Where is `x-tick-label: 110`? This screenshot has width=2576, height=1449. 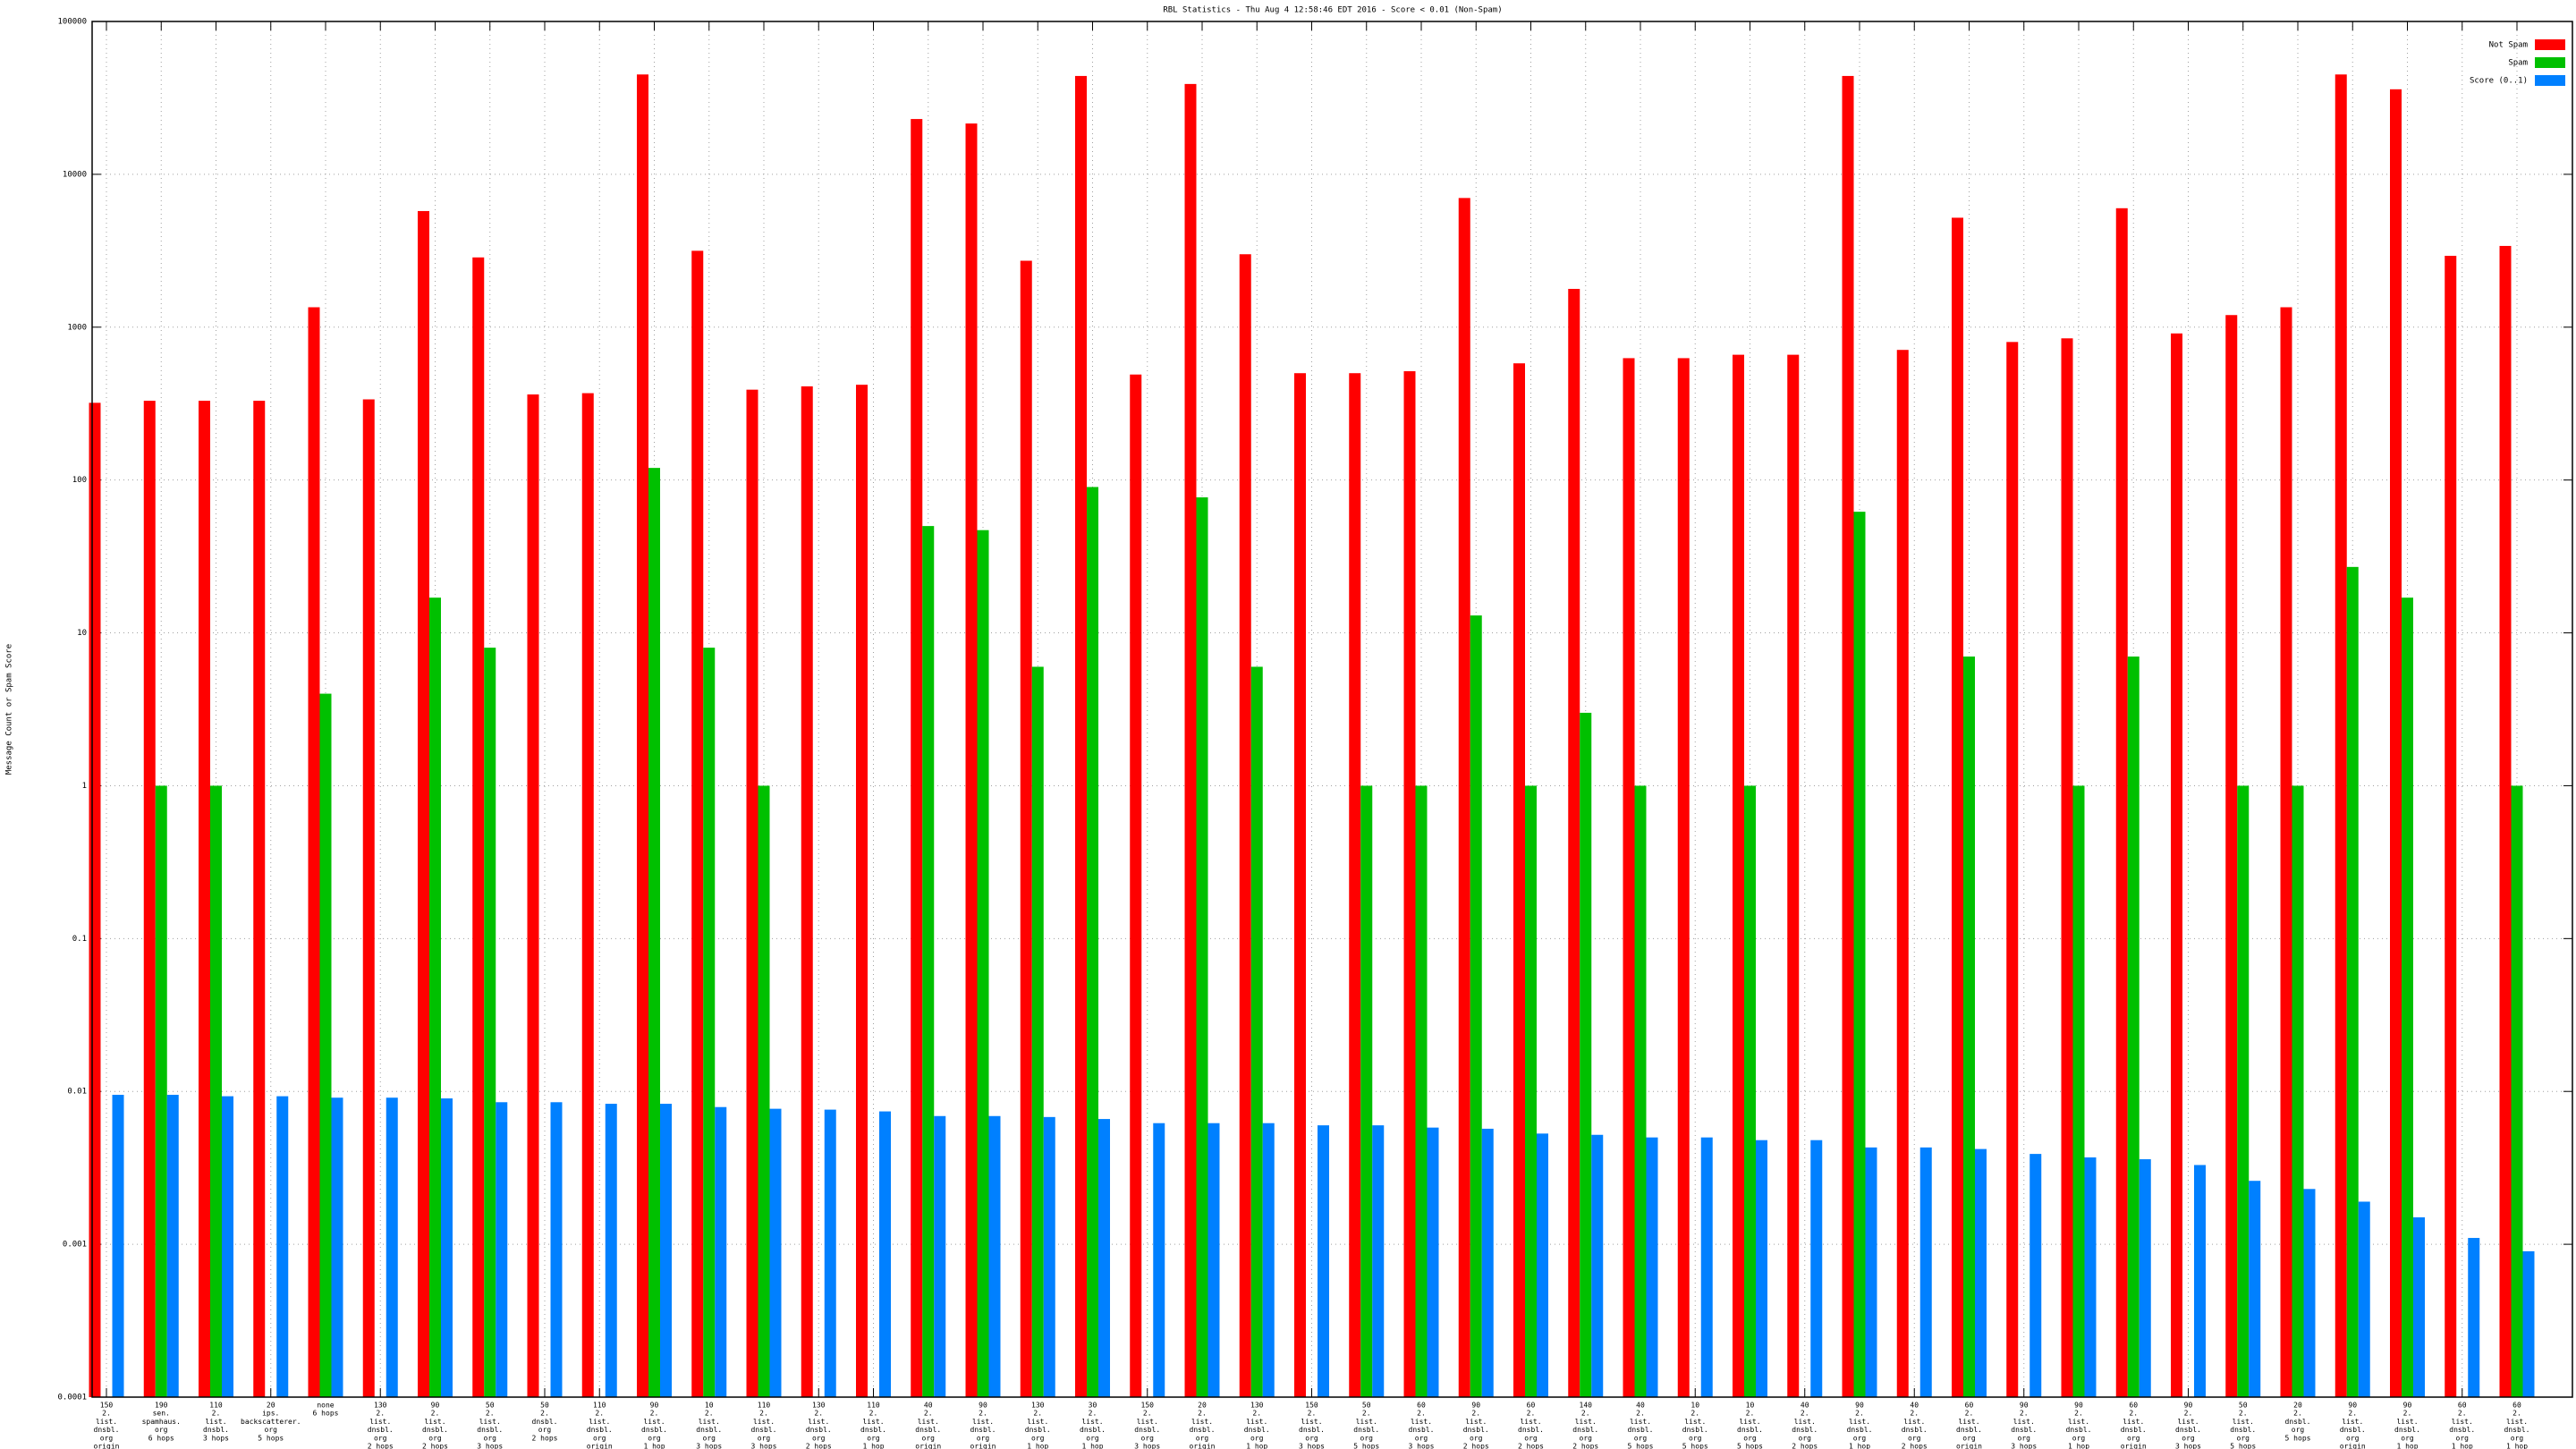
x-tick-label: 110 is located at coordinates (599, 1406).